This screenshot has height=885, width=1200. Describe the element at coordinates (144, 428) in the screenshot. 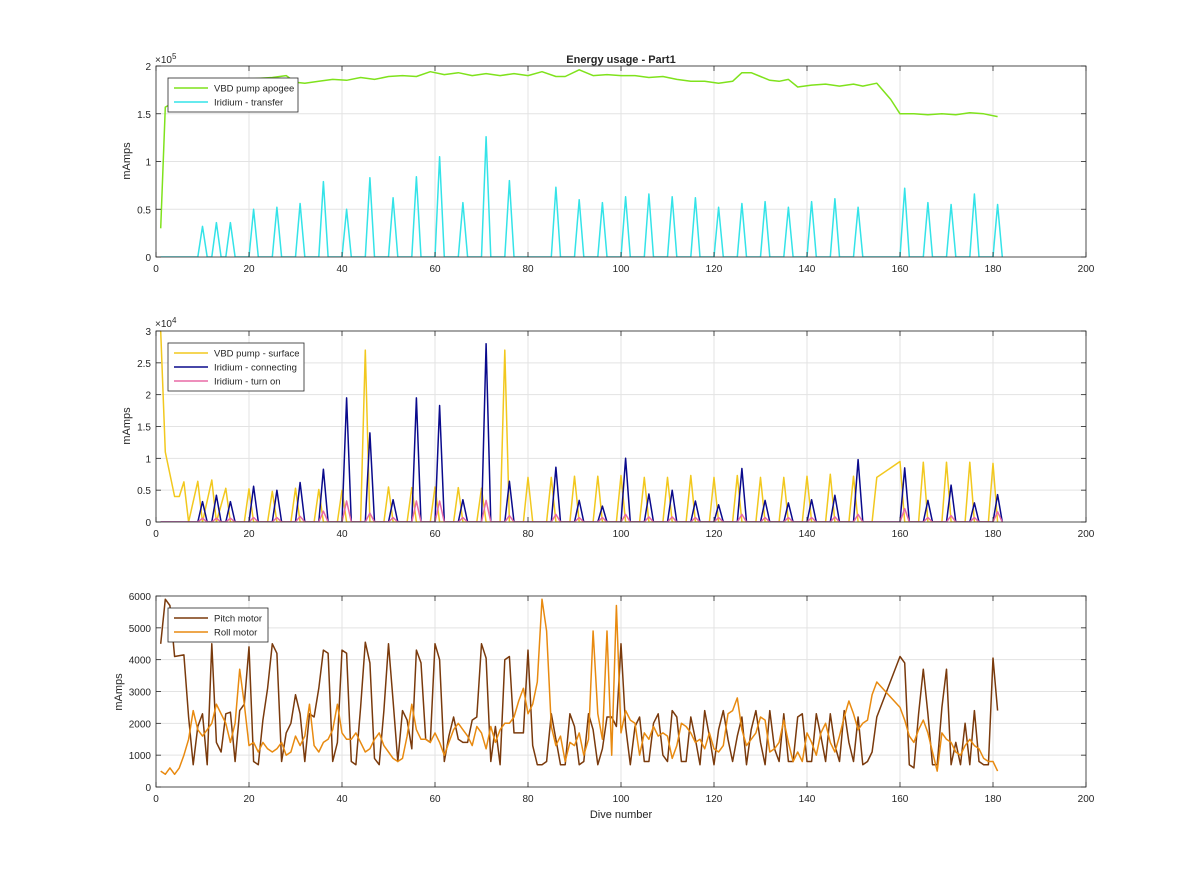

I see `panel-middle-y-tick-label: 1.5` at that location.